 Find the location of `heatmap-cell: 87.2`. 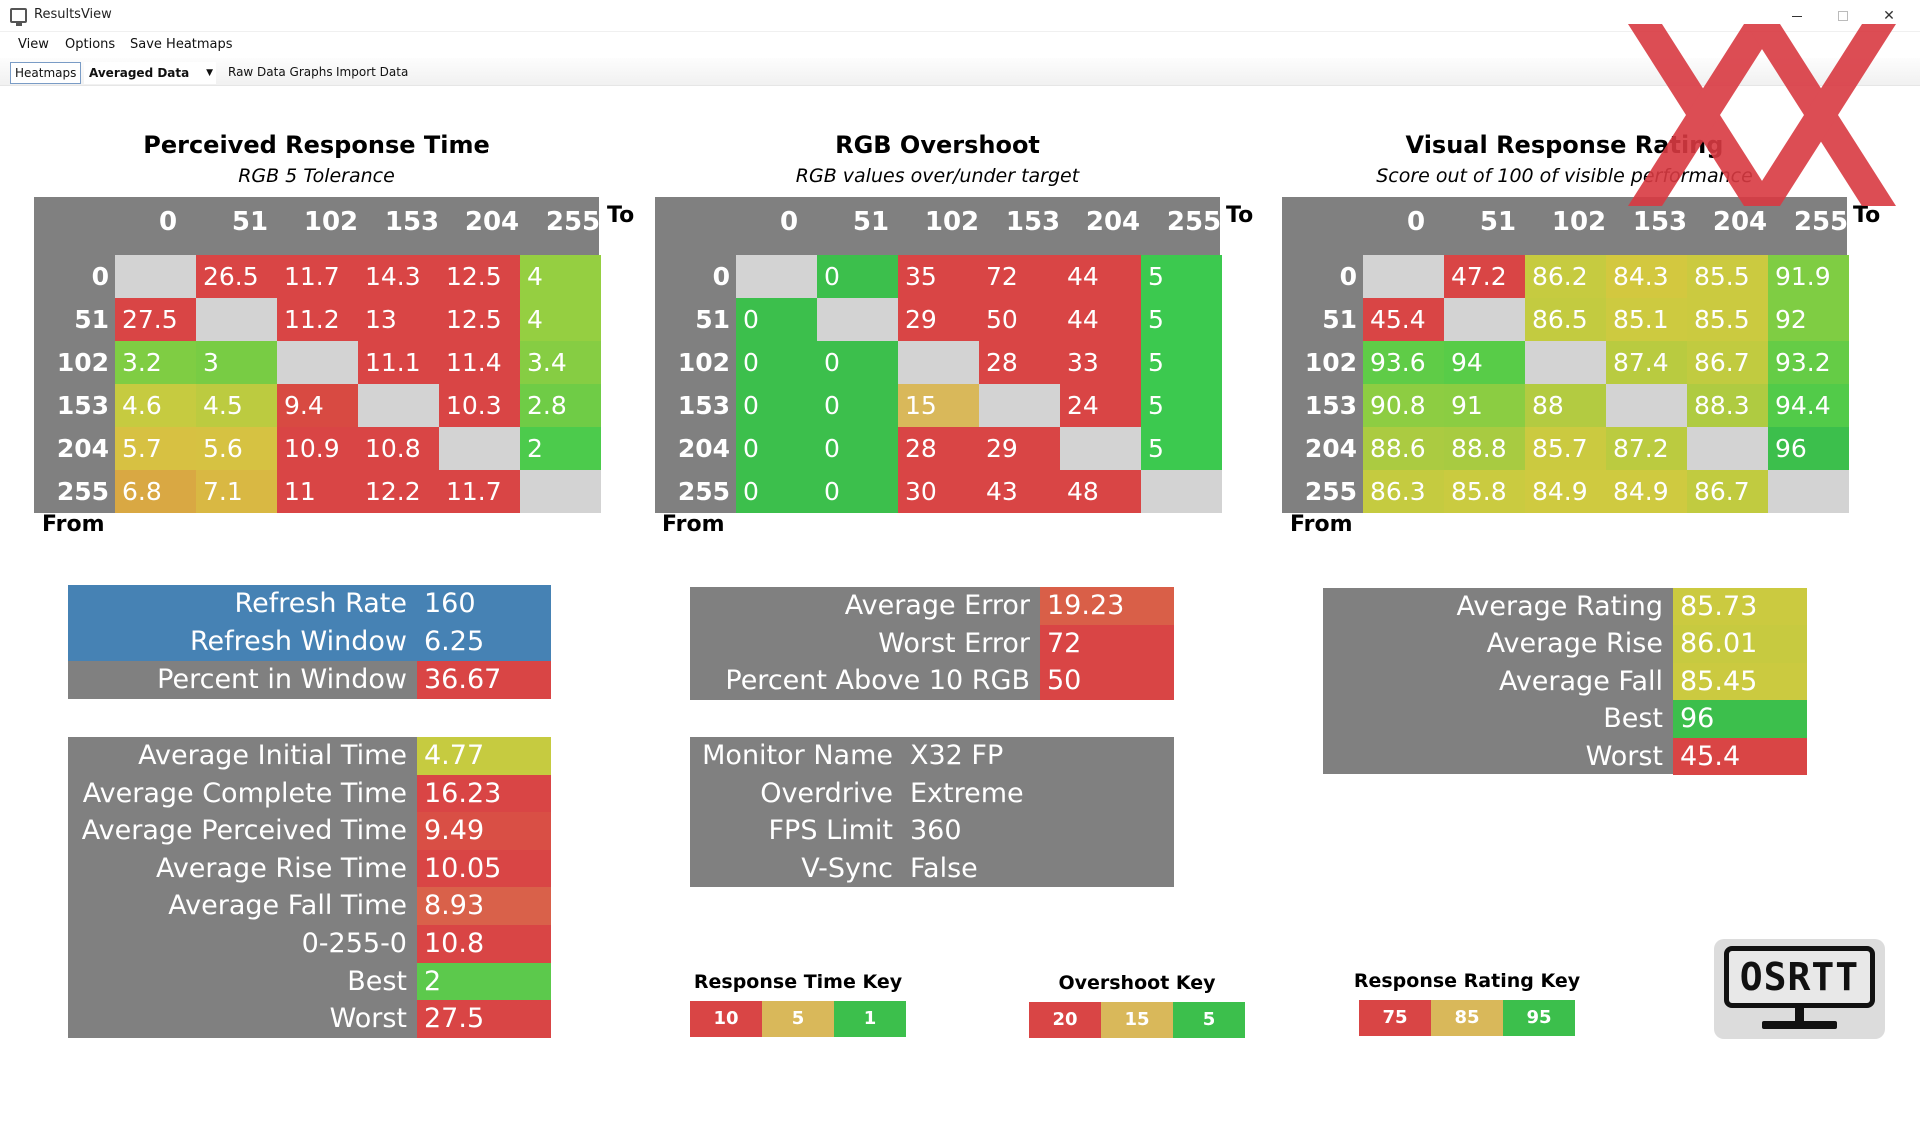

heatmap-cell: 87.2 is located at coordinates (1646, 448).